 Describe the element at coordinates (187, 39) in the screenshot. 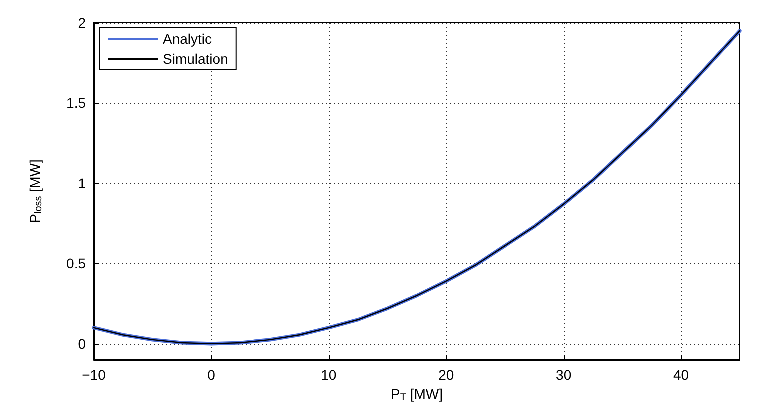

I see `legend-label: Analytic` at that location.